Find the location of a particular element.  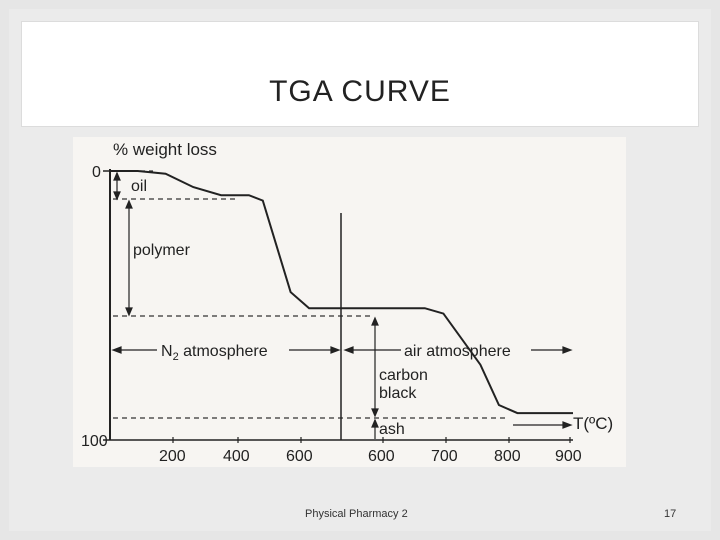

polymer-label: polymer is located at coordinates (162, 250).